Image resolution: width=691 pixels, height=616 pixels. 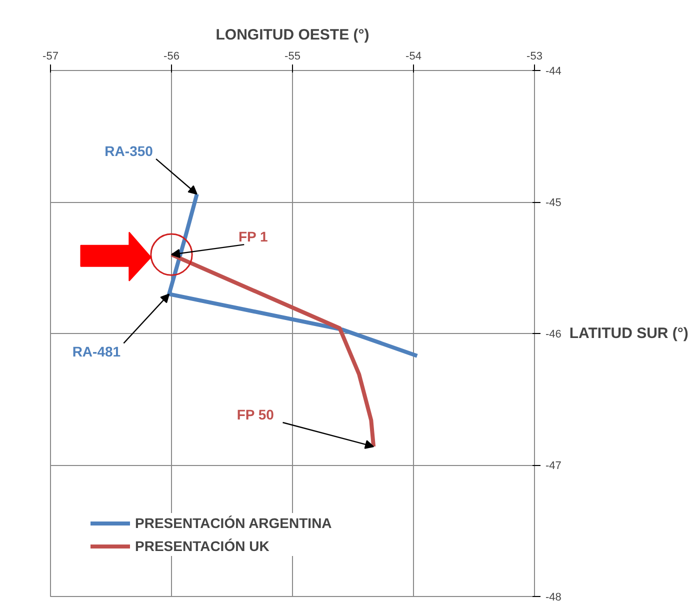 What do you see at coordinates (292, 56) in the screenshot?
I see `x-tick-label: -55` at bounding box center [292, 56].